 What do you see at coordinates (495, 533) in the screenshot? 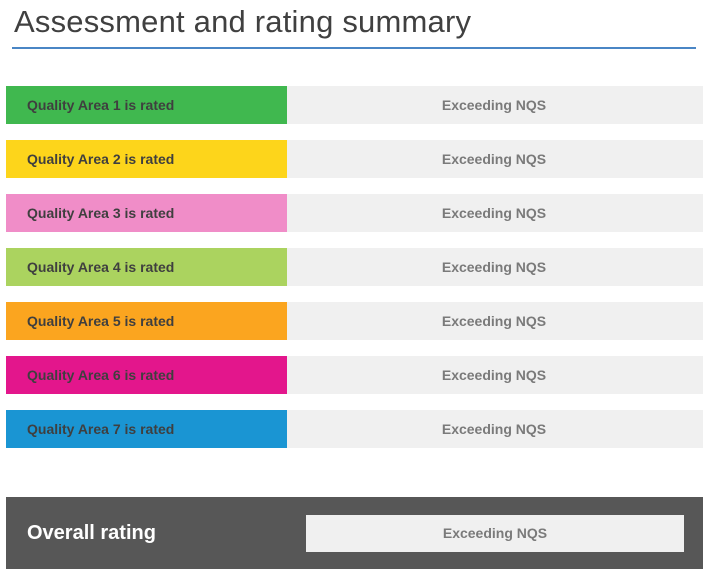
I see `overall-rating-value: Exceeding NQS` at bounding box center [495, 533].